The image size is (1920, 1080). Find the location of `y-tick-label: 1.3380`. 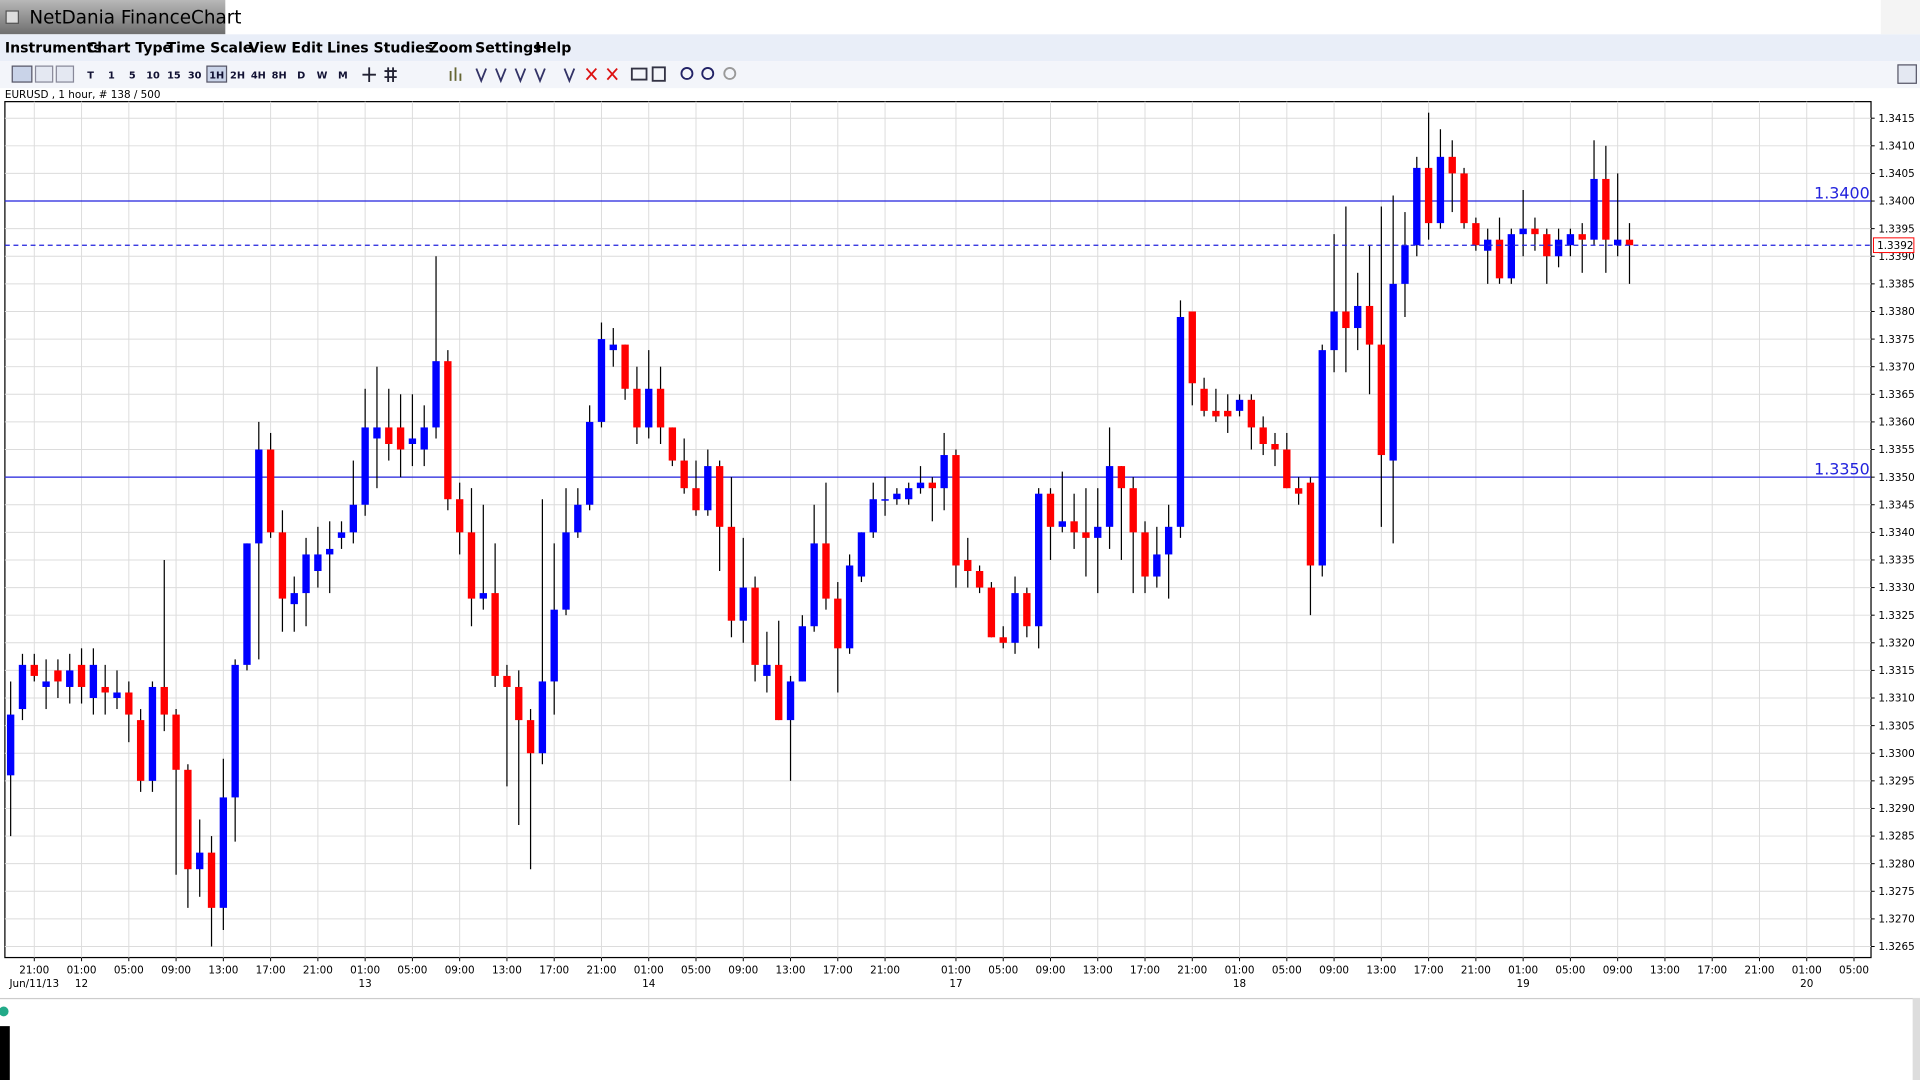

y-tick-label: 1.3380 is located at coordinates (1896, 312).